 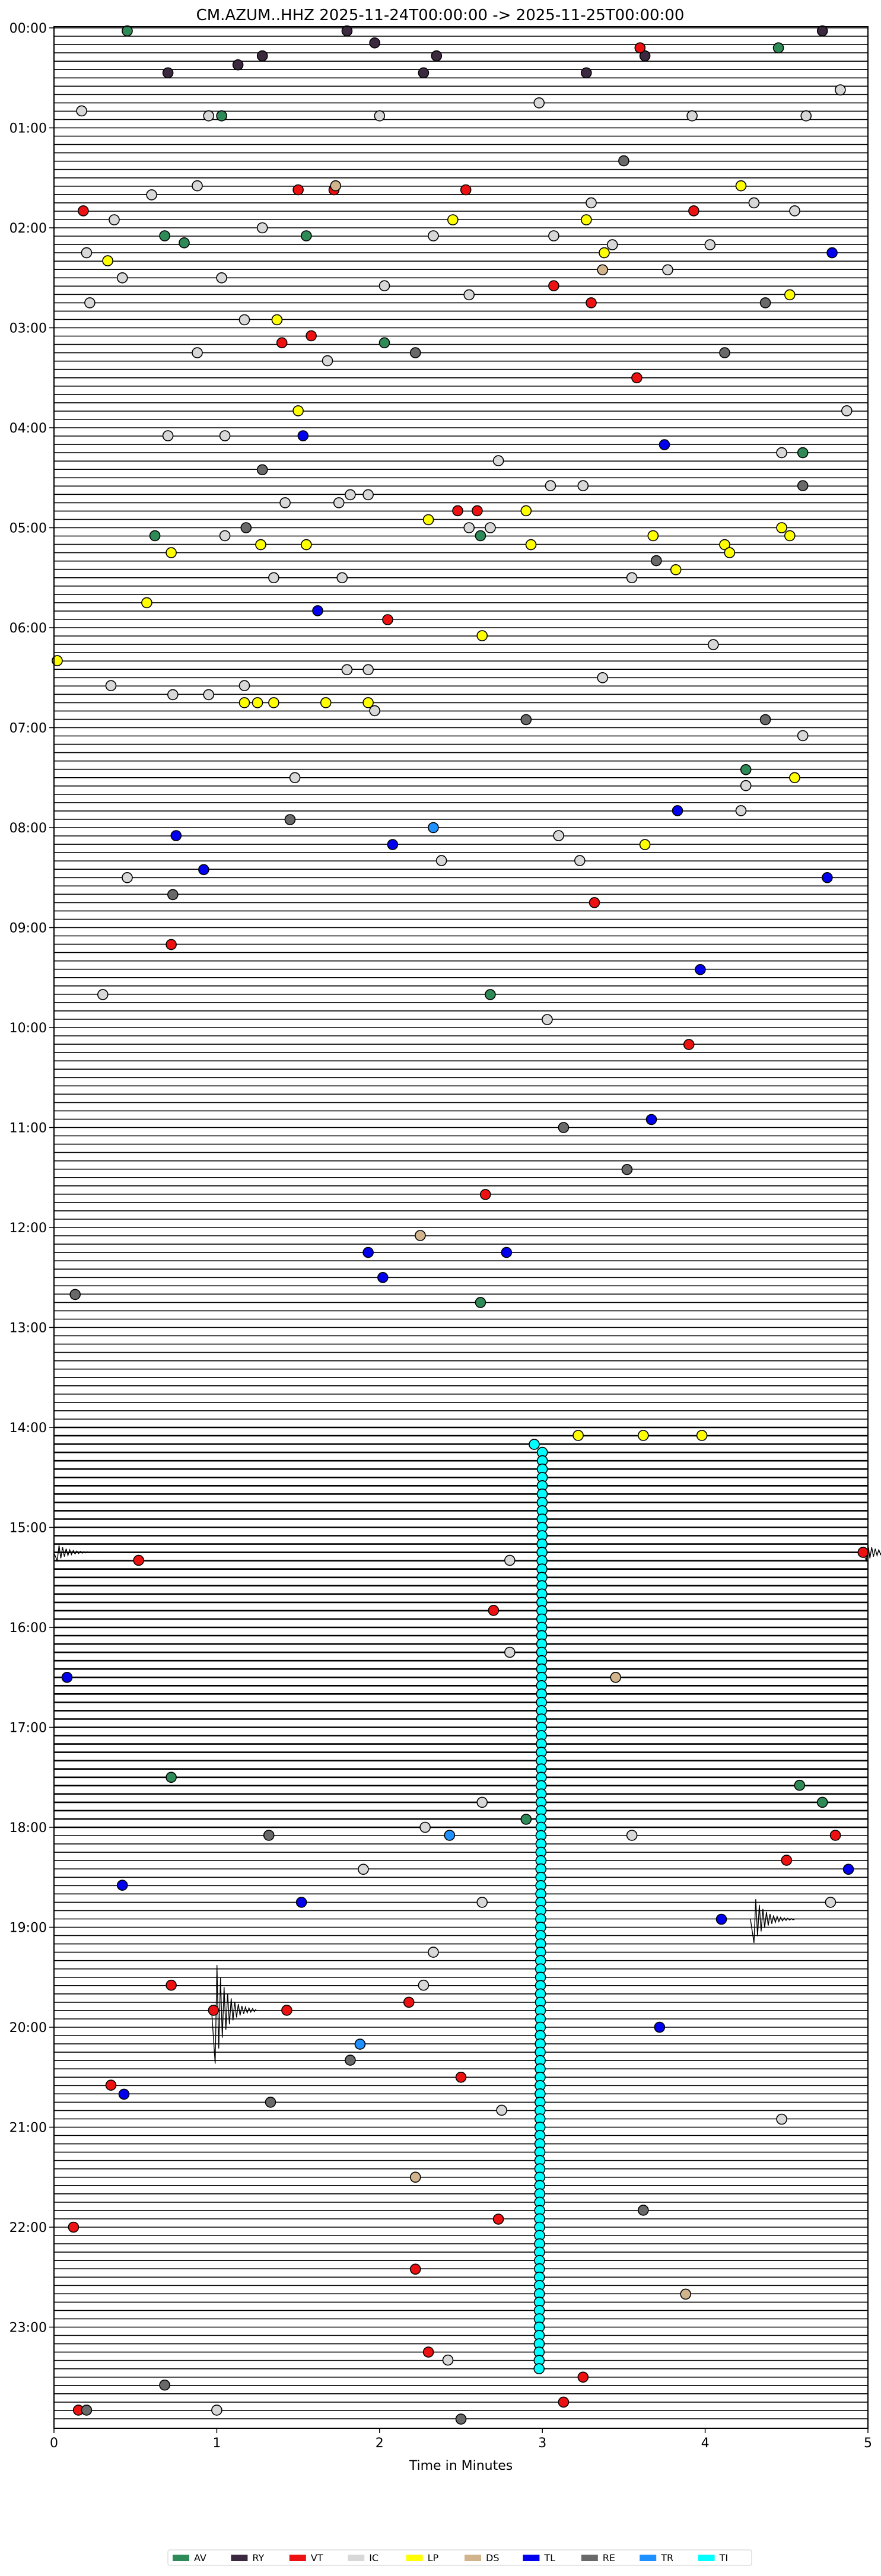 What do you see at coordinates (28, 1028) in the screenshot?
I see `y-tick-label: 10:00` at bounding box center [28, 1028].